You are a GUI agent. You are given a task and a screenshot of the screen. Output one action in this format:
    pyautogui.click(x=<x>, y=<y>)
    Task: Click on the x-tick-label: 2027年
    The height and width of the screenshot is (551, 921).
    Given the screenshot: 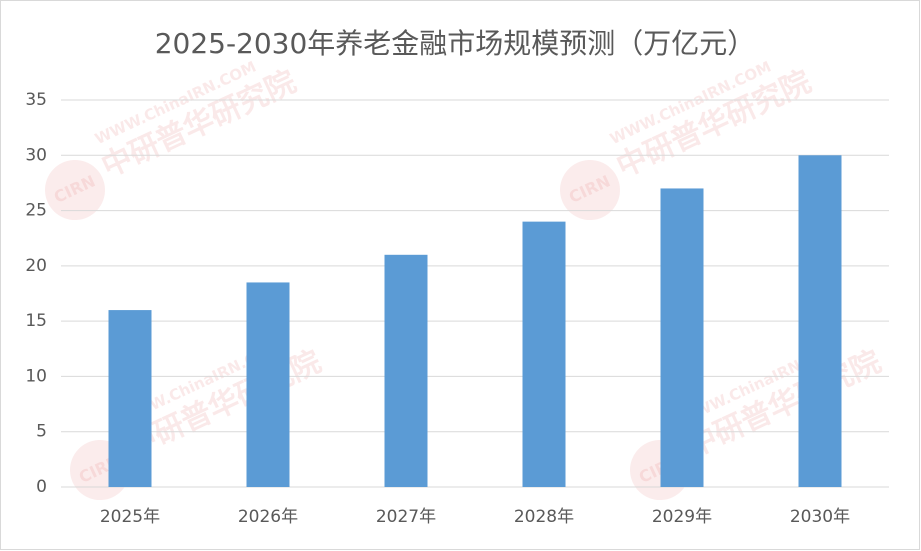 What is the action you would take?
    pyautogui.click(x=406, y=517)
    